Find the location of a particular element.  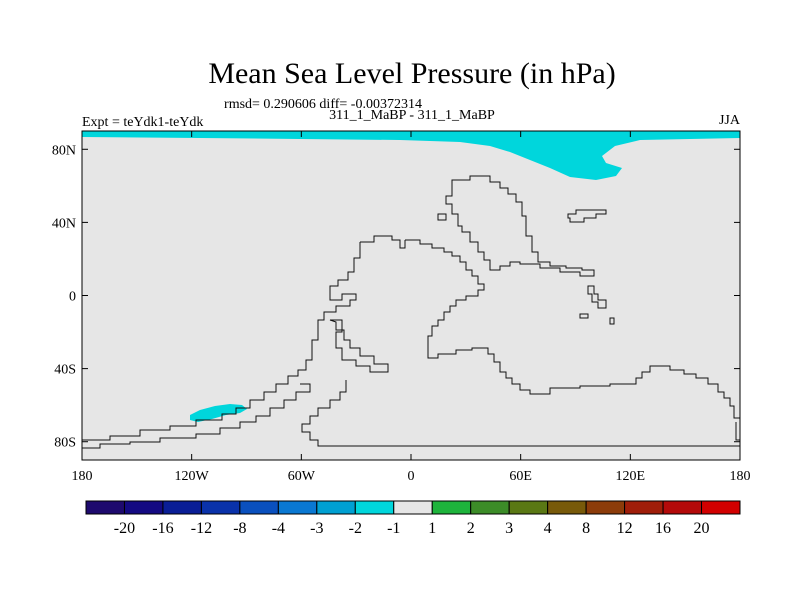

colorbar-label: -4 is located at coordinates (278, 528).